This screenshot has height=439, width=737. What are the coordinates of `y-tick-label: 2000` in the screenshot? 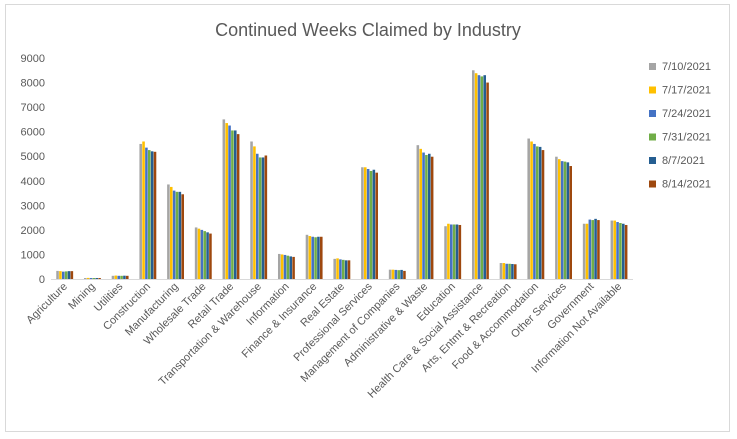 It's located at (33, 231).